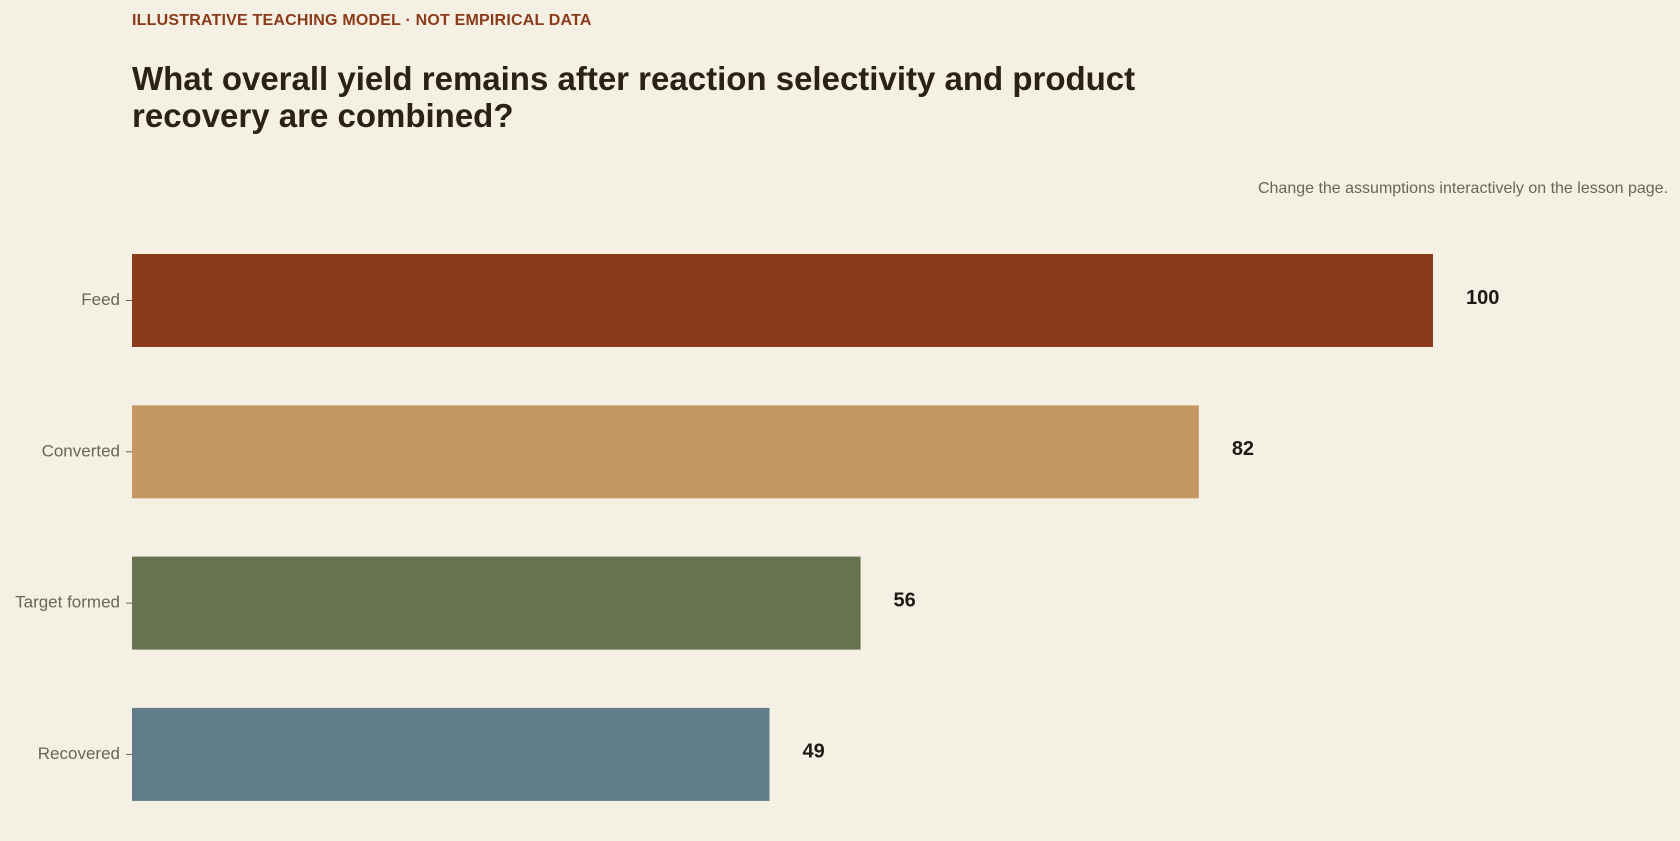  Describe the element at coordinates (1482, 298) in the screenshot. I see `value-label: 100` at that location.